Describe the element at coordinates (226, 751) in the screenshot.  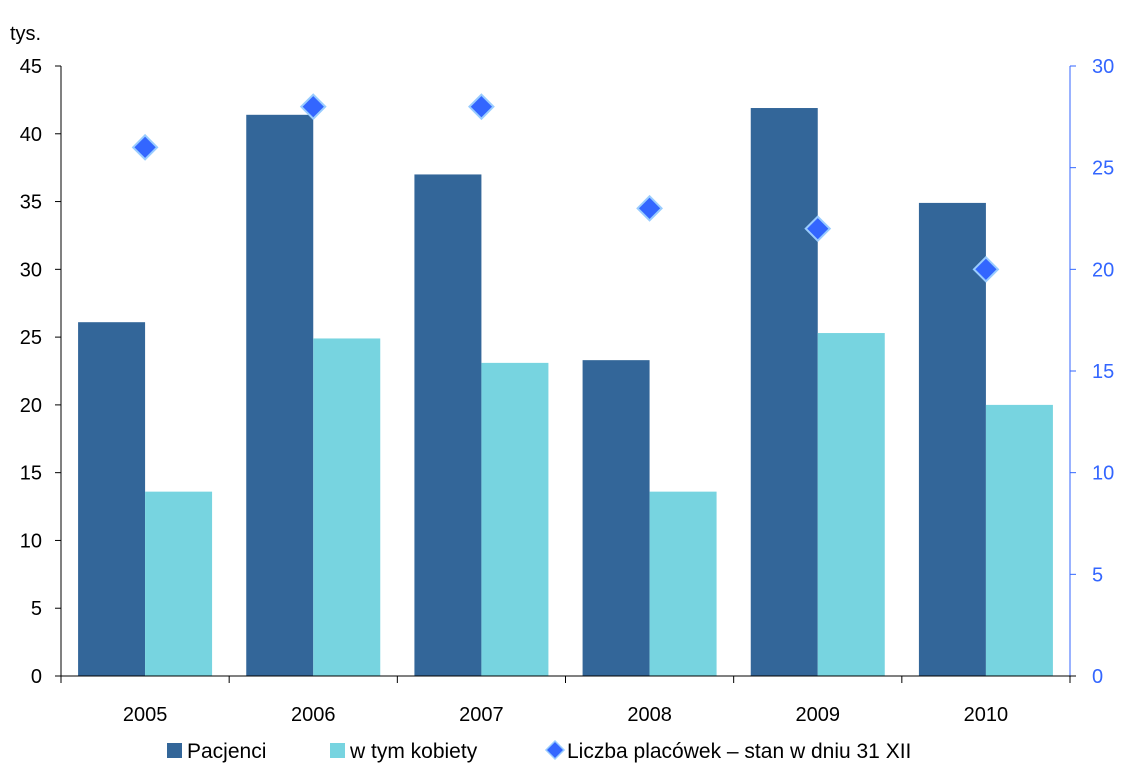
I see `legend-label-pacjenci: Pacjenci` at that location.